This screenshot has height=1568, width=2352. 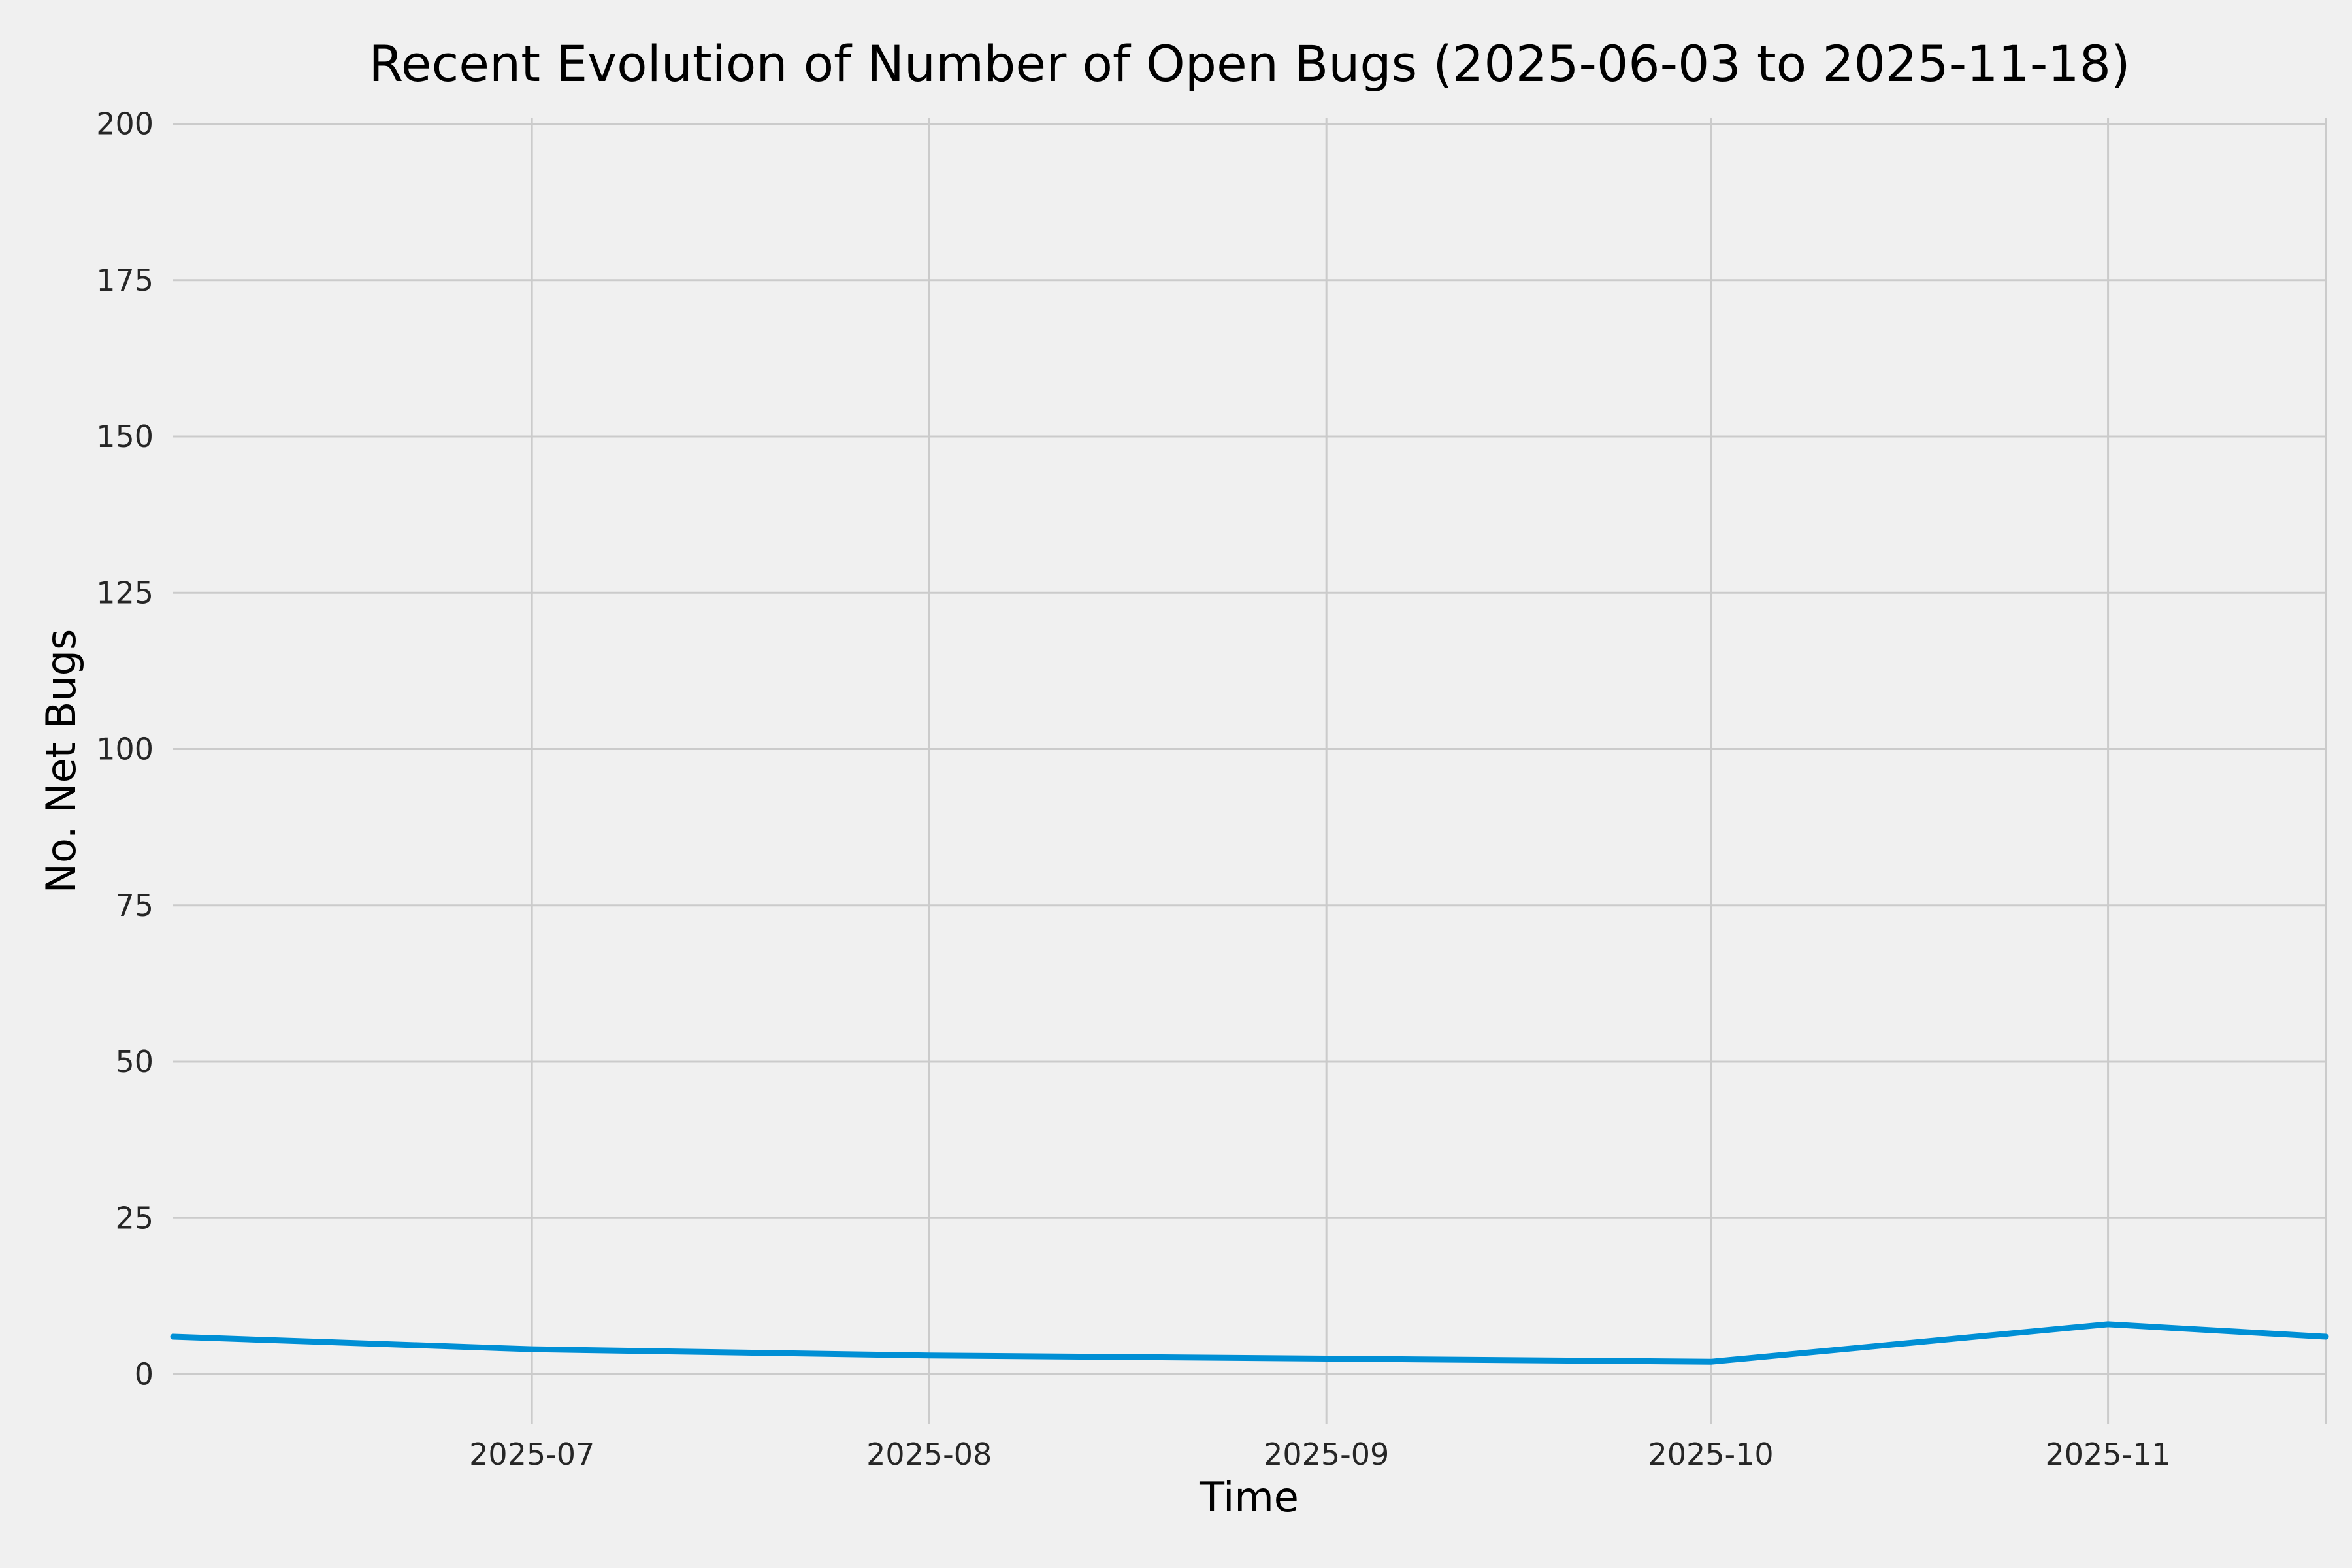 What do you see at coordinates (1710, 1454) in the screenshot?
I see `x-tick-label: 2025-10` at bounding box center [1710, 1454].